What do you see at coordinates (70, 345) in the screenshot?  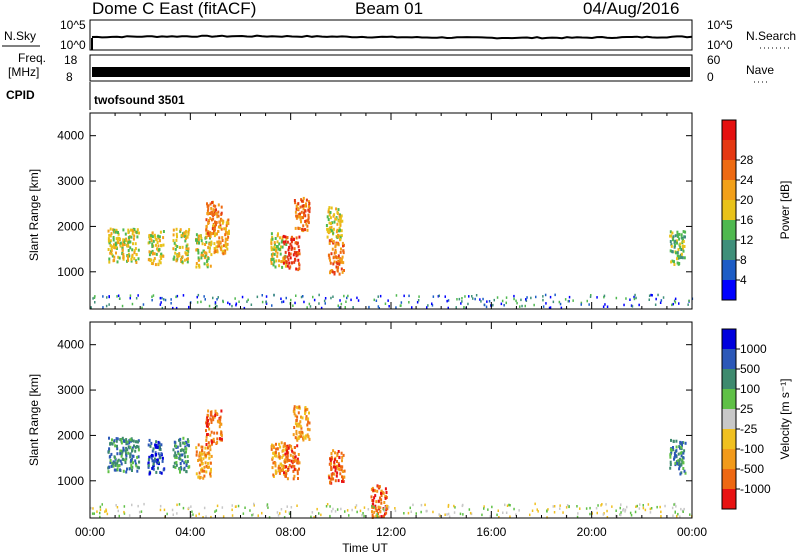 I see `y-tick-label: 4000` at bounding box center [70, 345].